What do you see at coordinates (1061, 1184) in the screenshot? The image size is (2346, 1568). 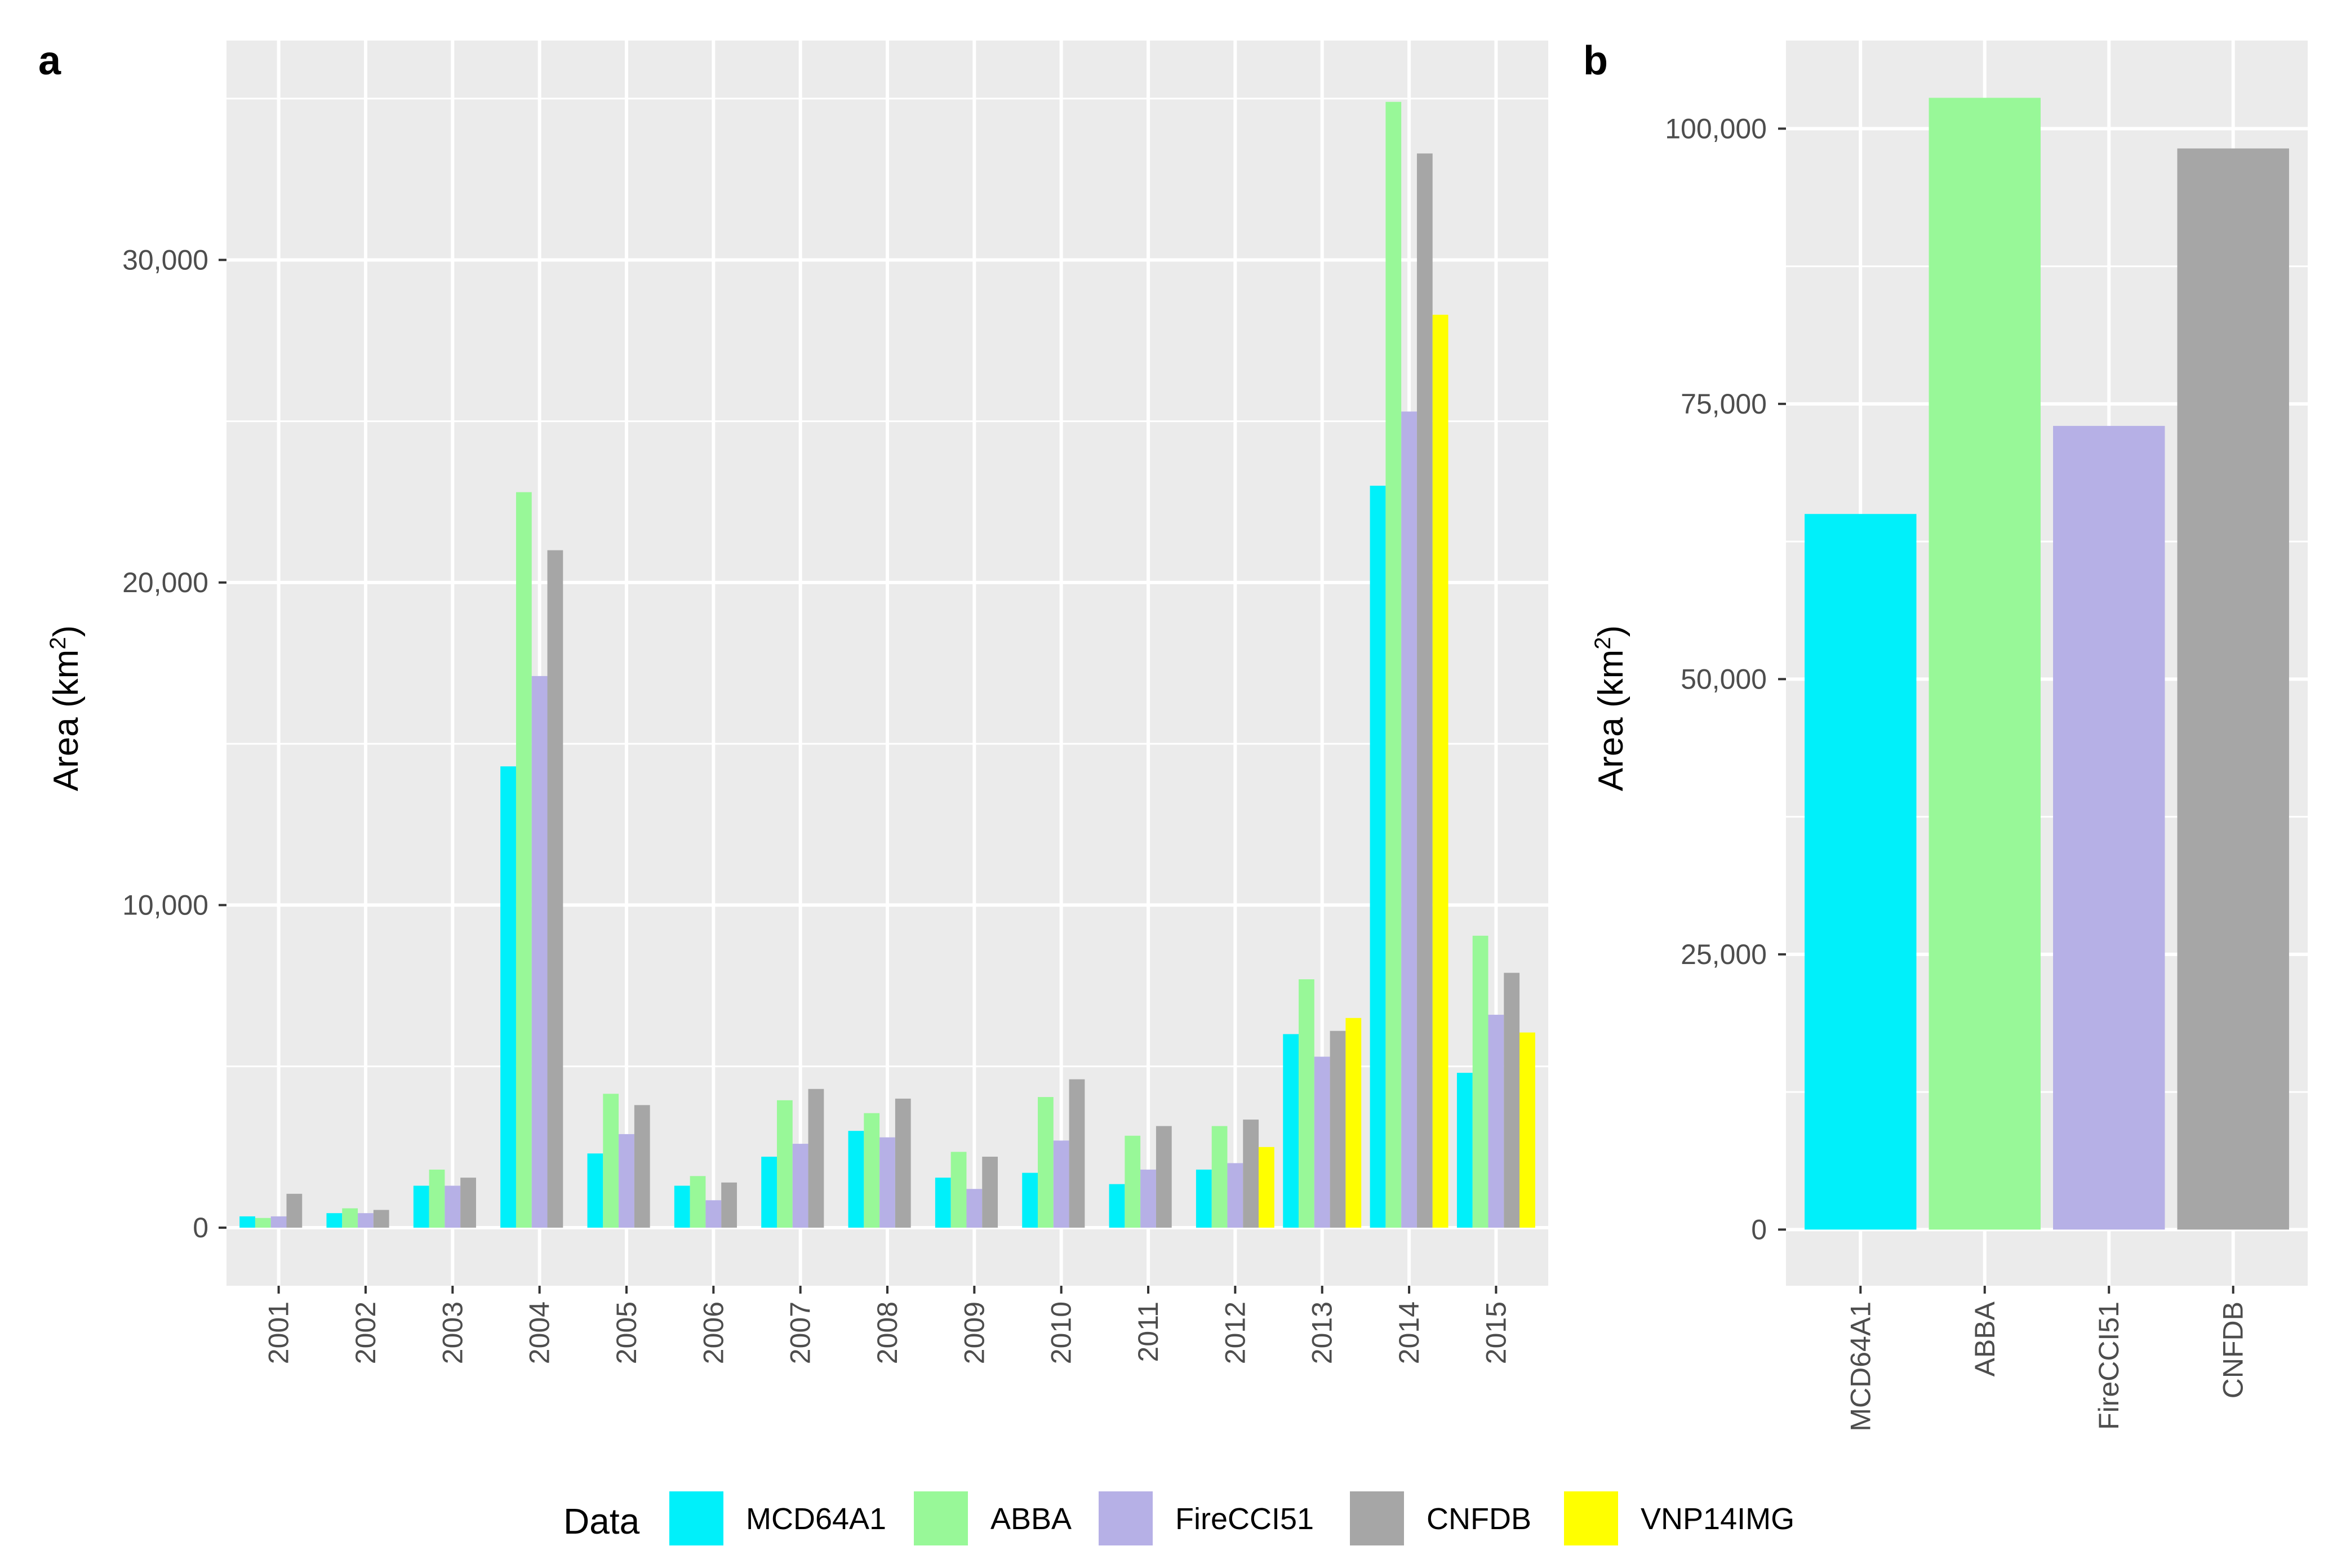 I see `bar-firecci51-2010` at bounding box center [1061, 1184].